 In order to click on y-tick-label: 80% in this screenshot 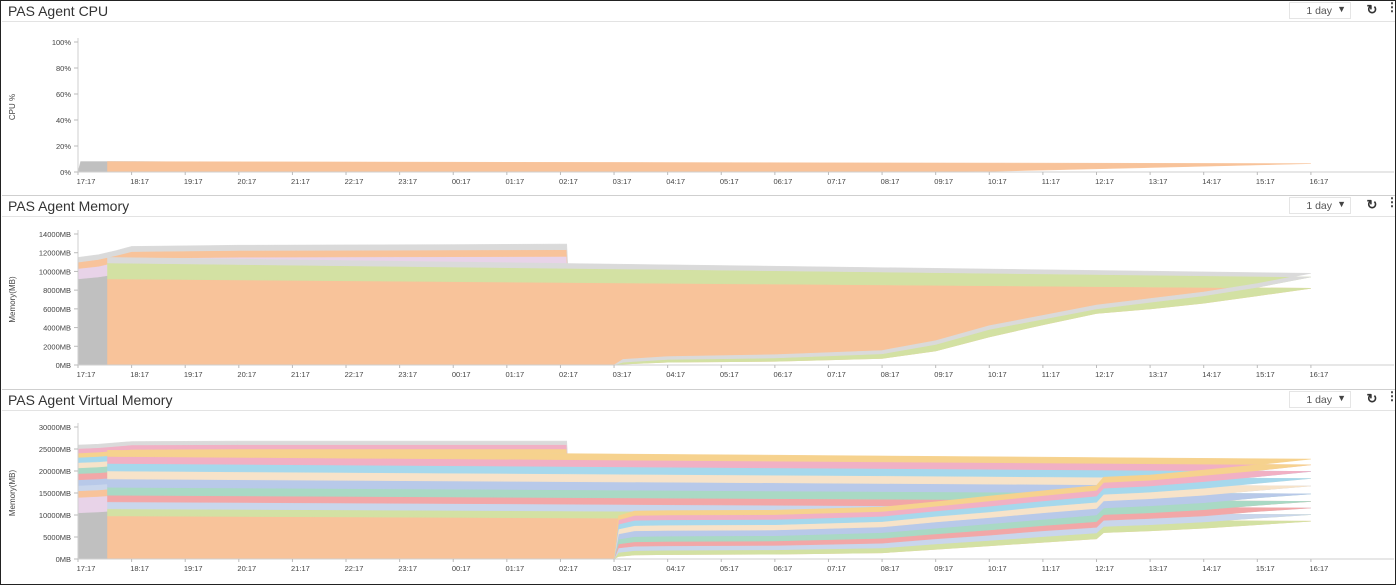, I will do `click(63, 68)`.